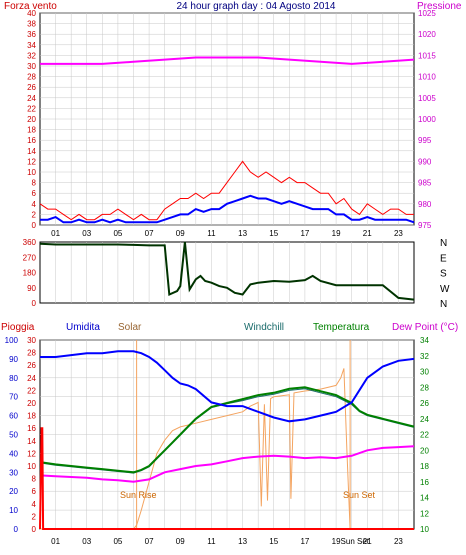  Describe the element at coordinates (31, 161) in the screenshot. I see `wind-tick-label: 12` at that location.